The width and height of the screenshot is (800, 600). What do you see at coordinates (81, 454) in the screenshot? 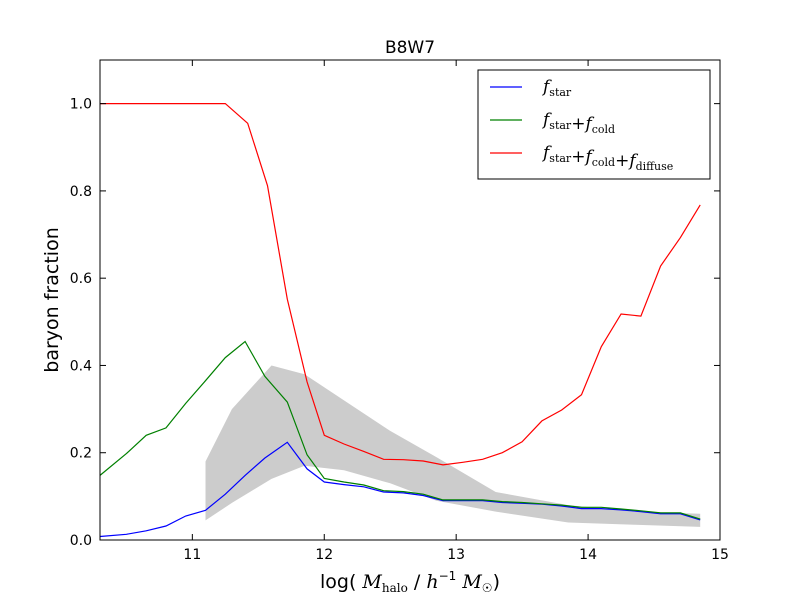
I see `y-tick-label: 0.2` at bounding box center [81, 454].